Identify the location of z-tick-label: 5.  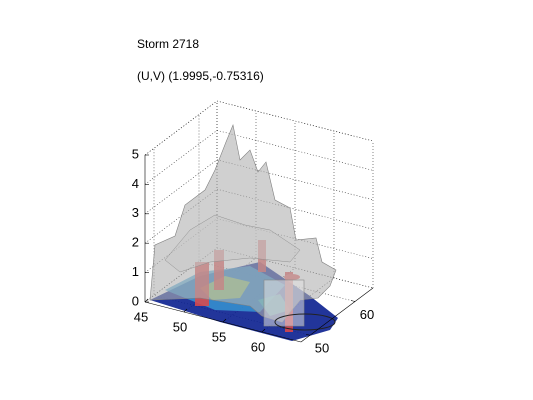
(135, 153).